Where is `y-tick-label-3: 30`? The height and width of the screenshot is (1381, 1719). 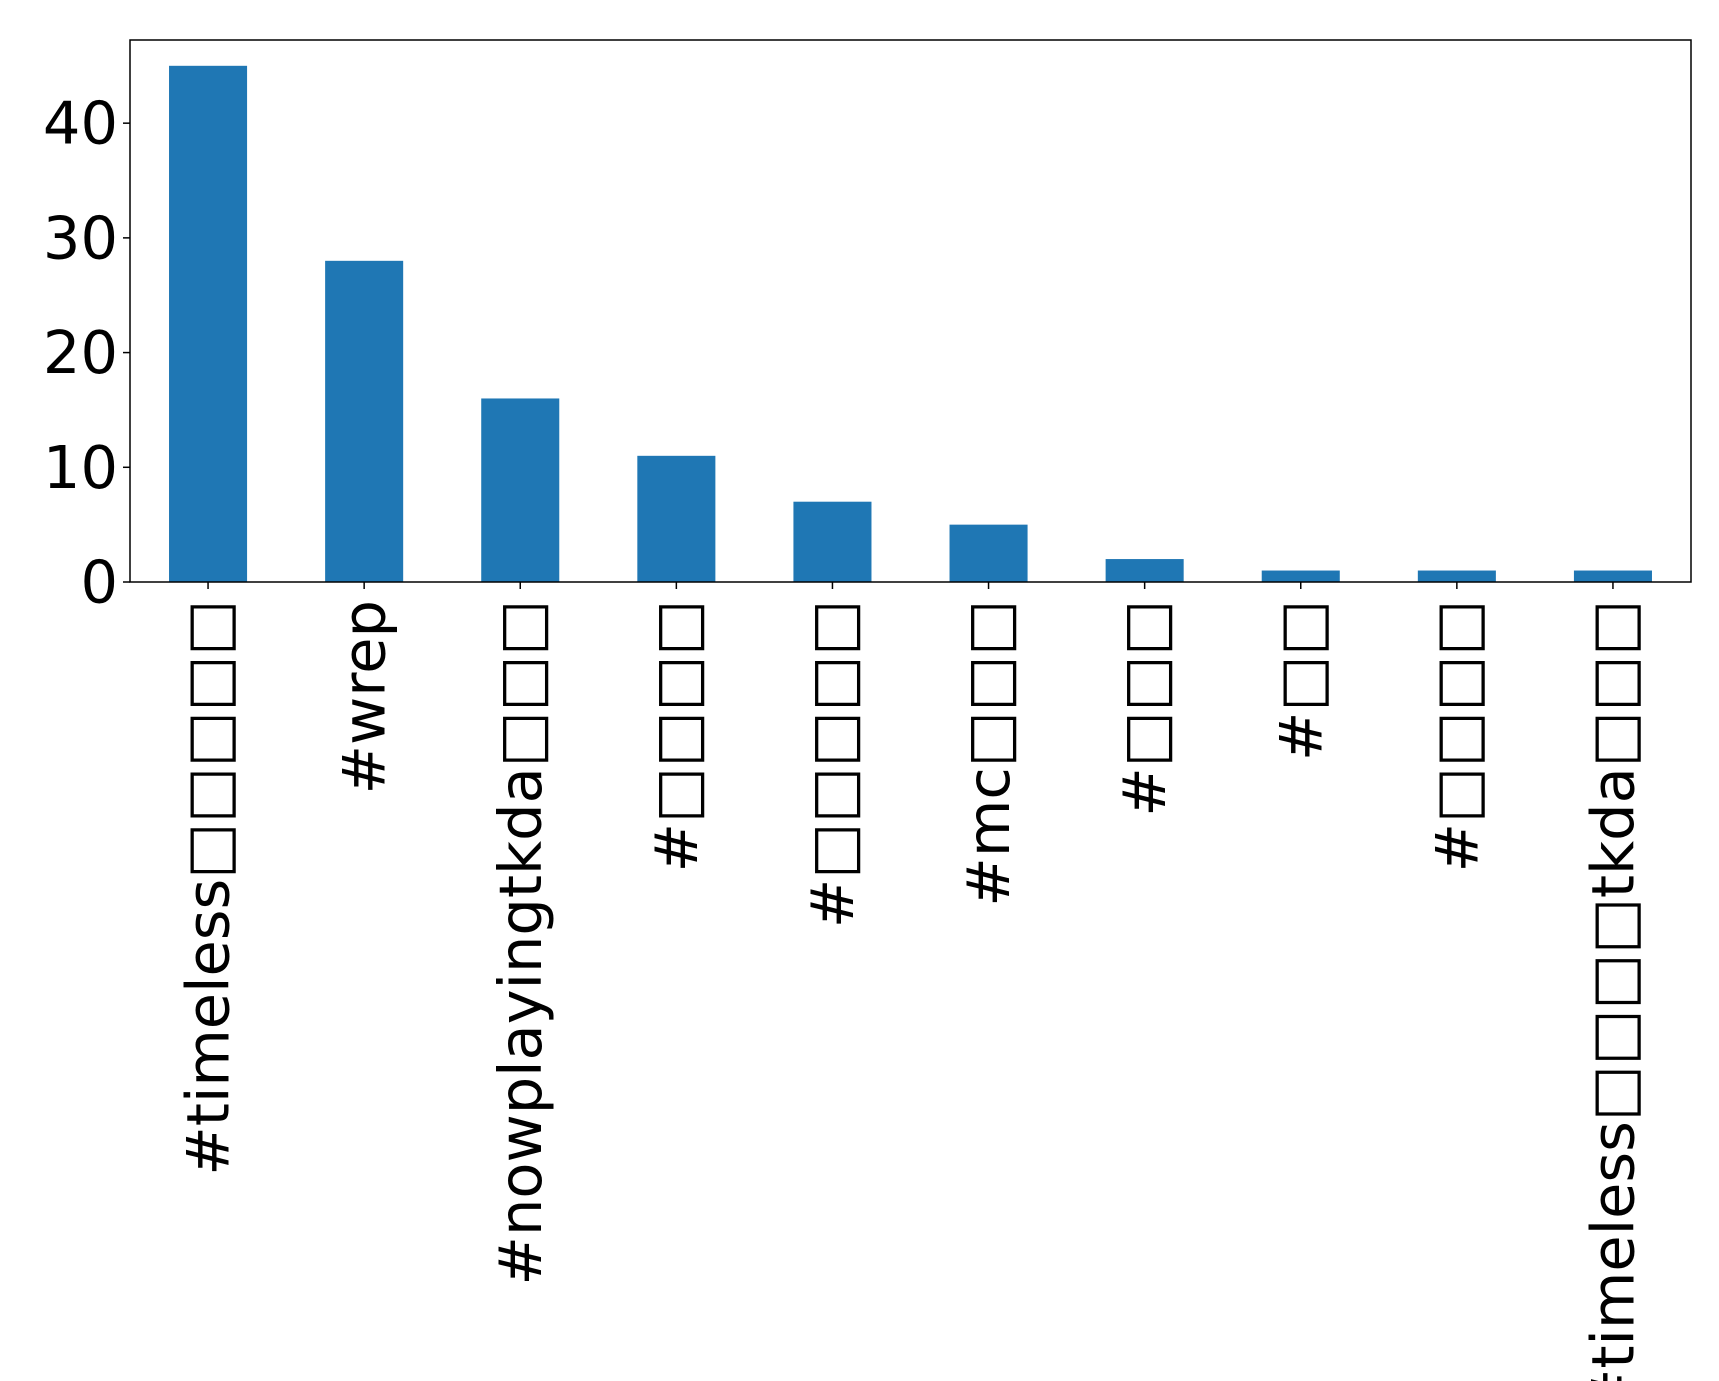
y-tick-label-3: 30 is located at coordinates (80, 237).